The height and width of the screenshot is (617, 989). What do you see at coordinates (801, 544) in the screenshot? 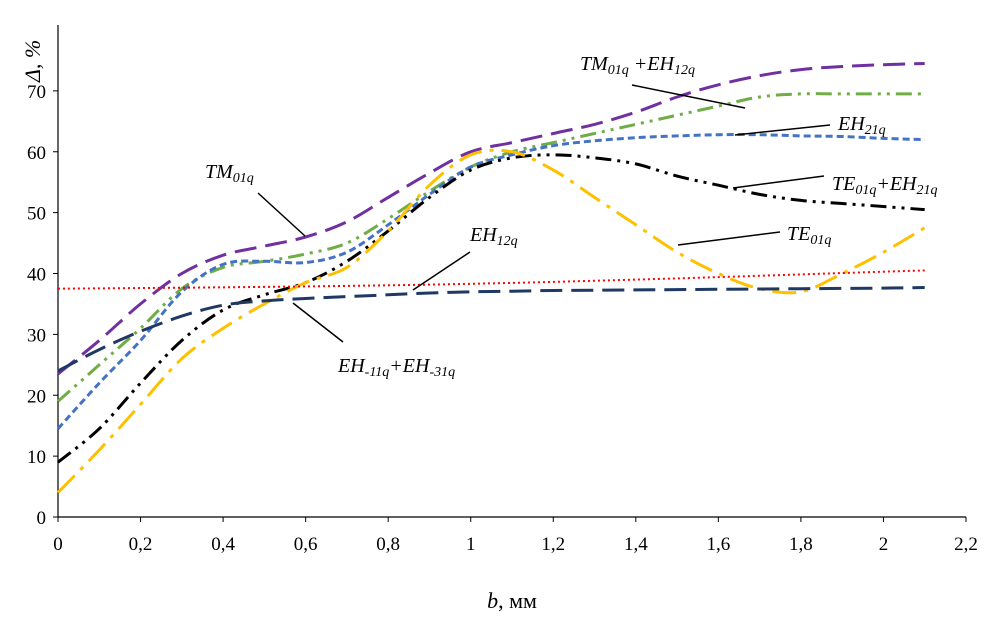
I see `x-tick-label: 1,8` at bounding box center [801, 544].